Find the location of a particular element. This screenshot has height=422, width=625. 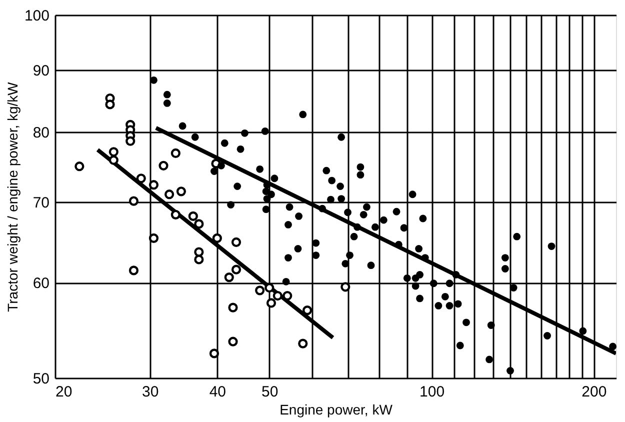

x-tick-label: 30 is located at coordinates (150, 392).